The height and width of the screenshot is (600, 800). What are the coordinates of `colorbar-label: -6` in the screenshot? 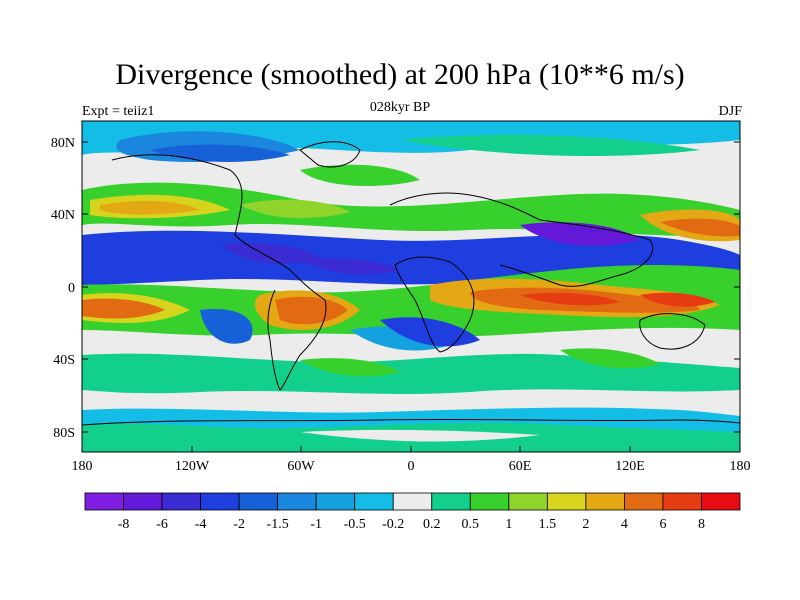 It's located at (162, 524).